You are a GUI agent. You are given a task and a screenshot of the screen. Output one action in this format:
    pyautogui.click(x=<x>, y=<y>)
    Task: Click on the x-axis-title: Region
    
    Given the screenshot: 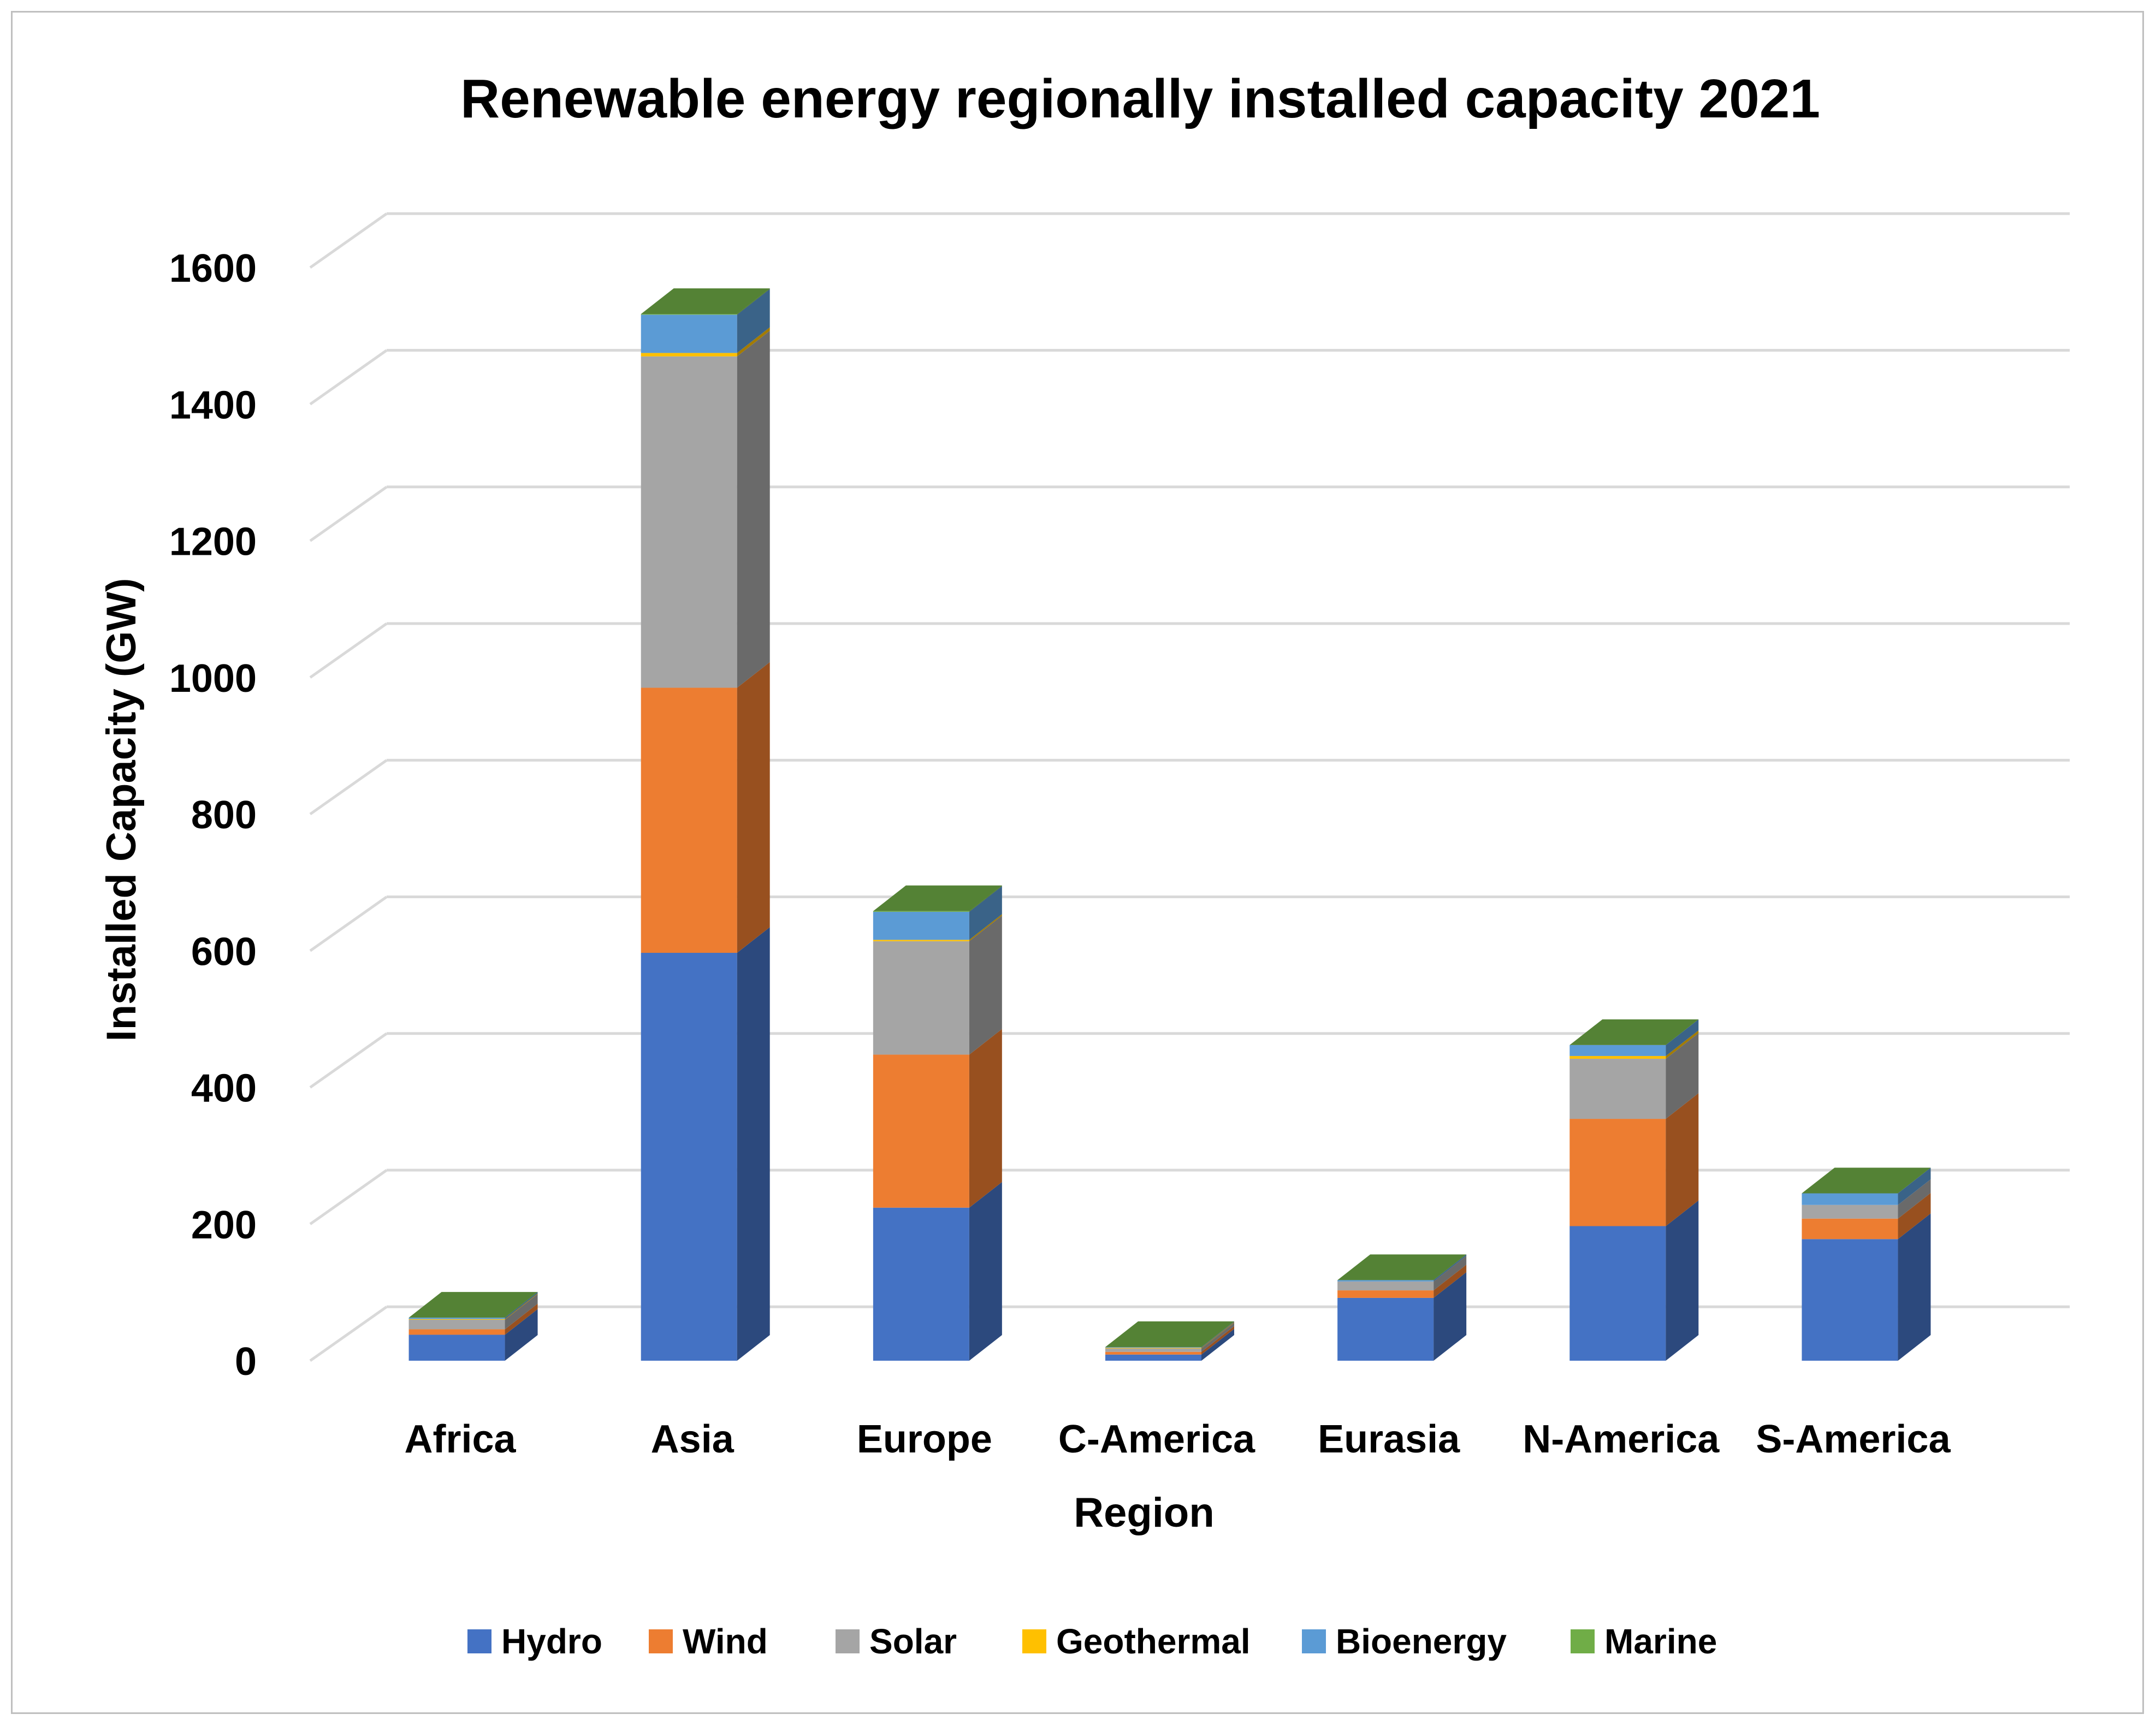 What is the action you would take?
    pyautogui.click(x=1145, y=1513)
    